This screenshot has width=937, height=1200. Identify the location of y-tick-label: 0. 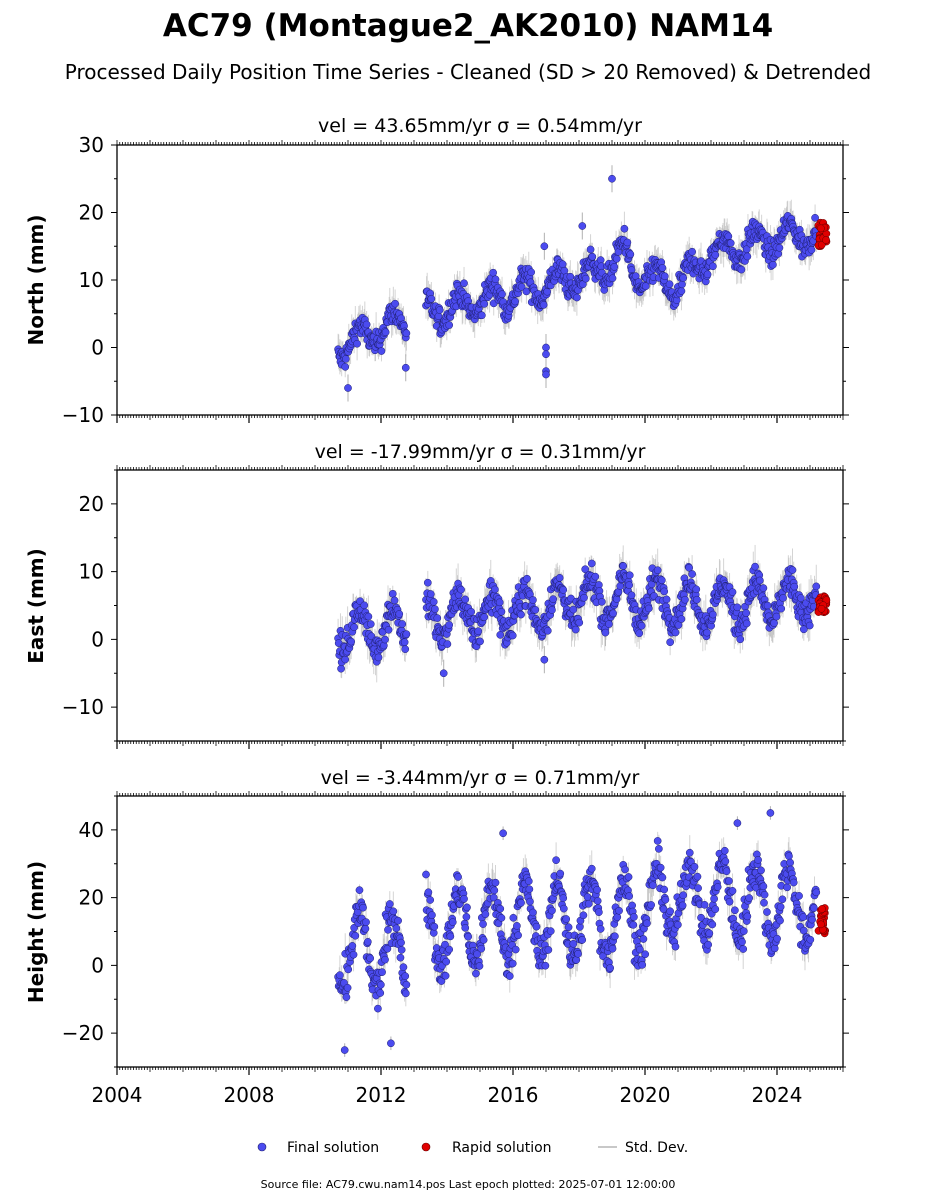
(97, 639).